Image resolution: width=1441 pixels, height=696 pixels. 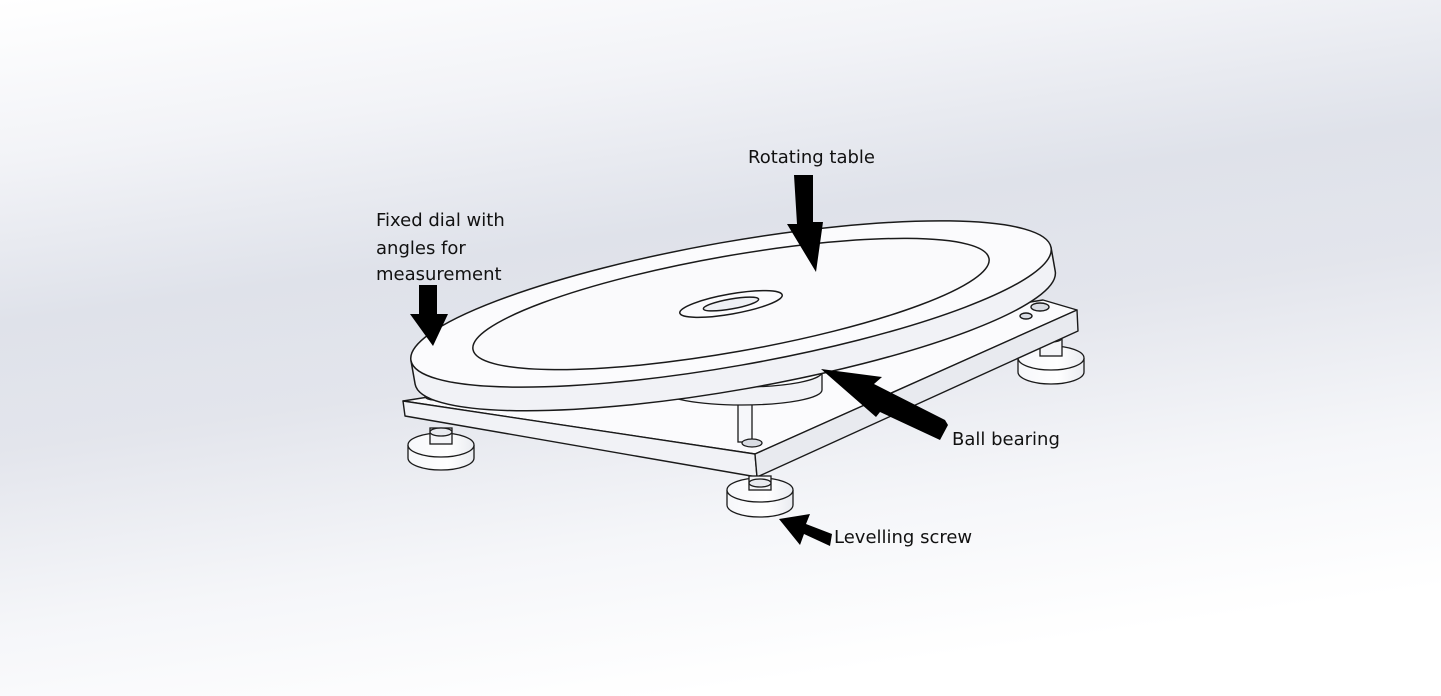 What do you see at coordinates (1006, 439) in the screenshot?
I see `label-ball-bearing: Ball bearing` at bounding box center [1006, 439].